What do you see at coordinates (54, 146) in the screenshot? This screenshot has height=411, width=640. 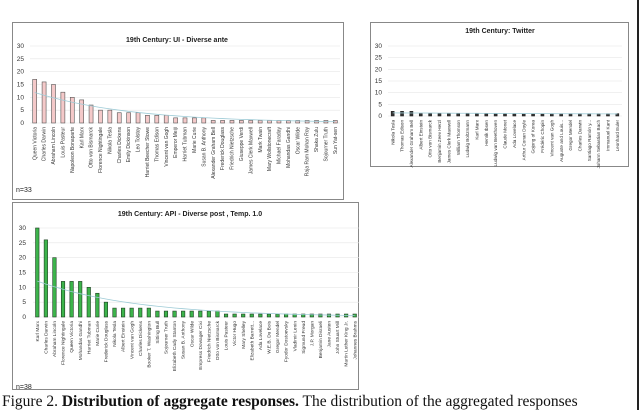 I see `x-tick-label: Abraham Lincoln` at bounding box center [54, 146].